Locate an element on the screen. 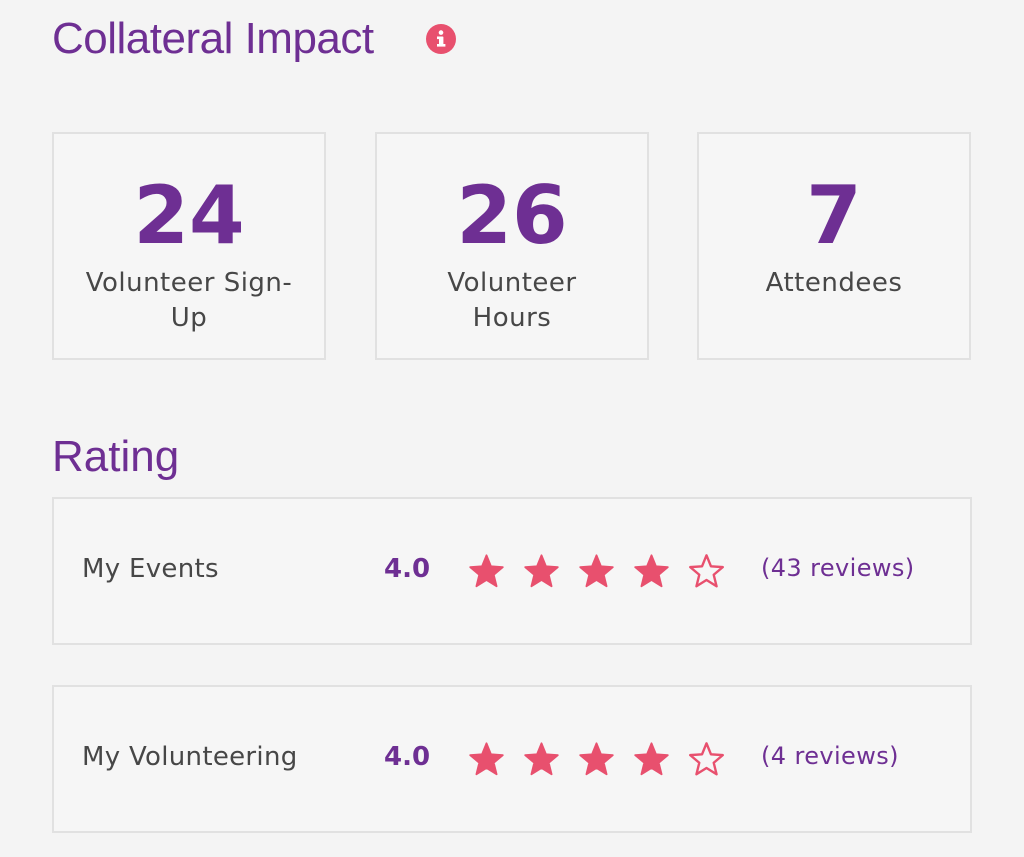 The height and width of the screenshot is (857, 1024). stat-value: 24 is located at coordinates (189, 215).